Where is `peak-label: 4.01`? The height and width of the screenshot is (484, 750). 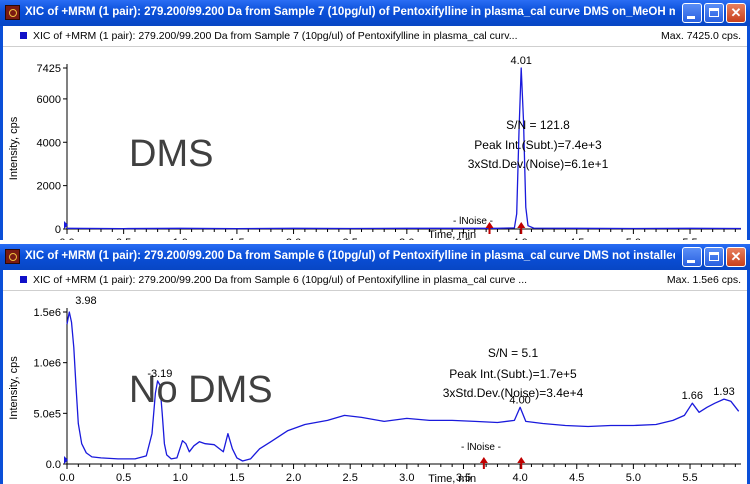
peak-label: 4.01 is located at coordinates (521, 61).